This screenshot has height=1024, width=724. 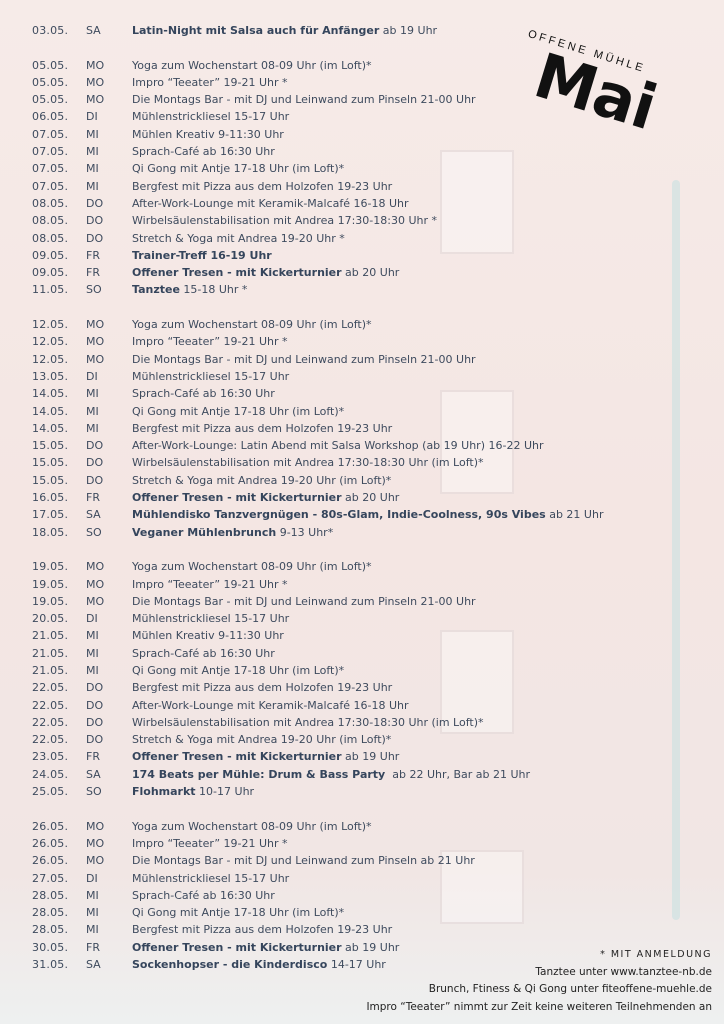 I want to click on event-date: 24.05., so click(x=50, y=774).